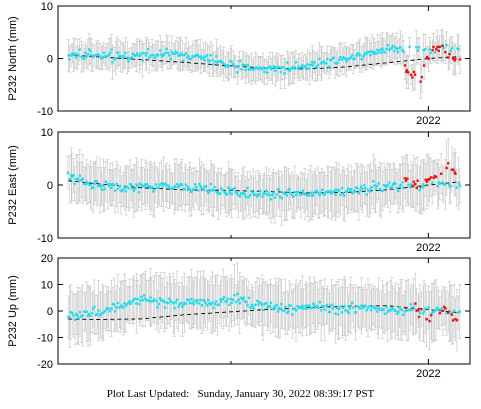 This screenshot has height=409, width=481. I want to click on y-tick-label: 10, so click(47, 133).